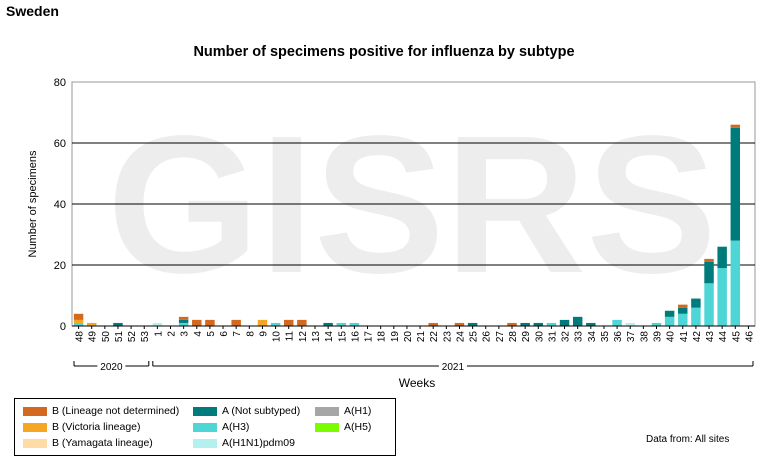 The width and height of the screenshot is (768, 459). I want to click on y-axis-label: Number of specimens, so click(33, 203).